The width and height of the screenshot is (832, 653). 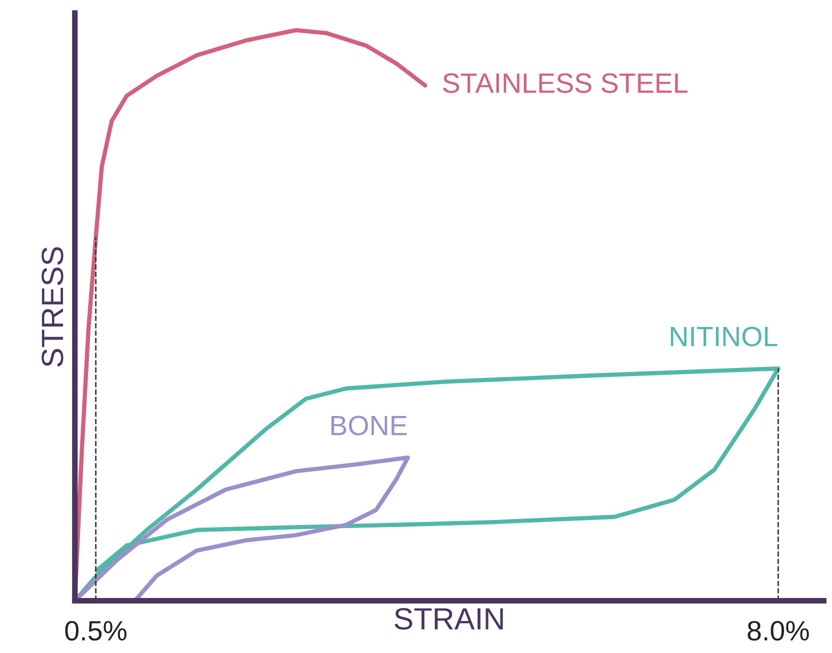 What do you see at coordinates (369, 426) in the screenshot?
I see `series-label: BONE` at bounding box center [369, 426].